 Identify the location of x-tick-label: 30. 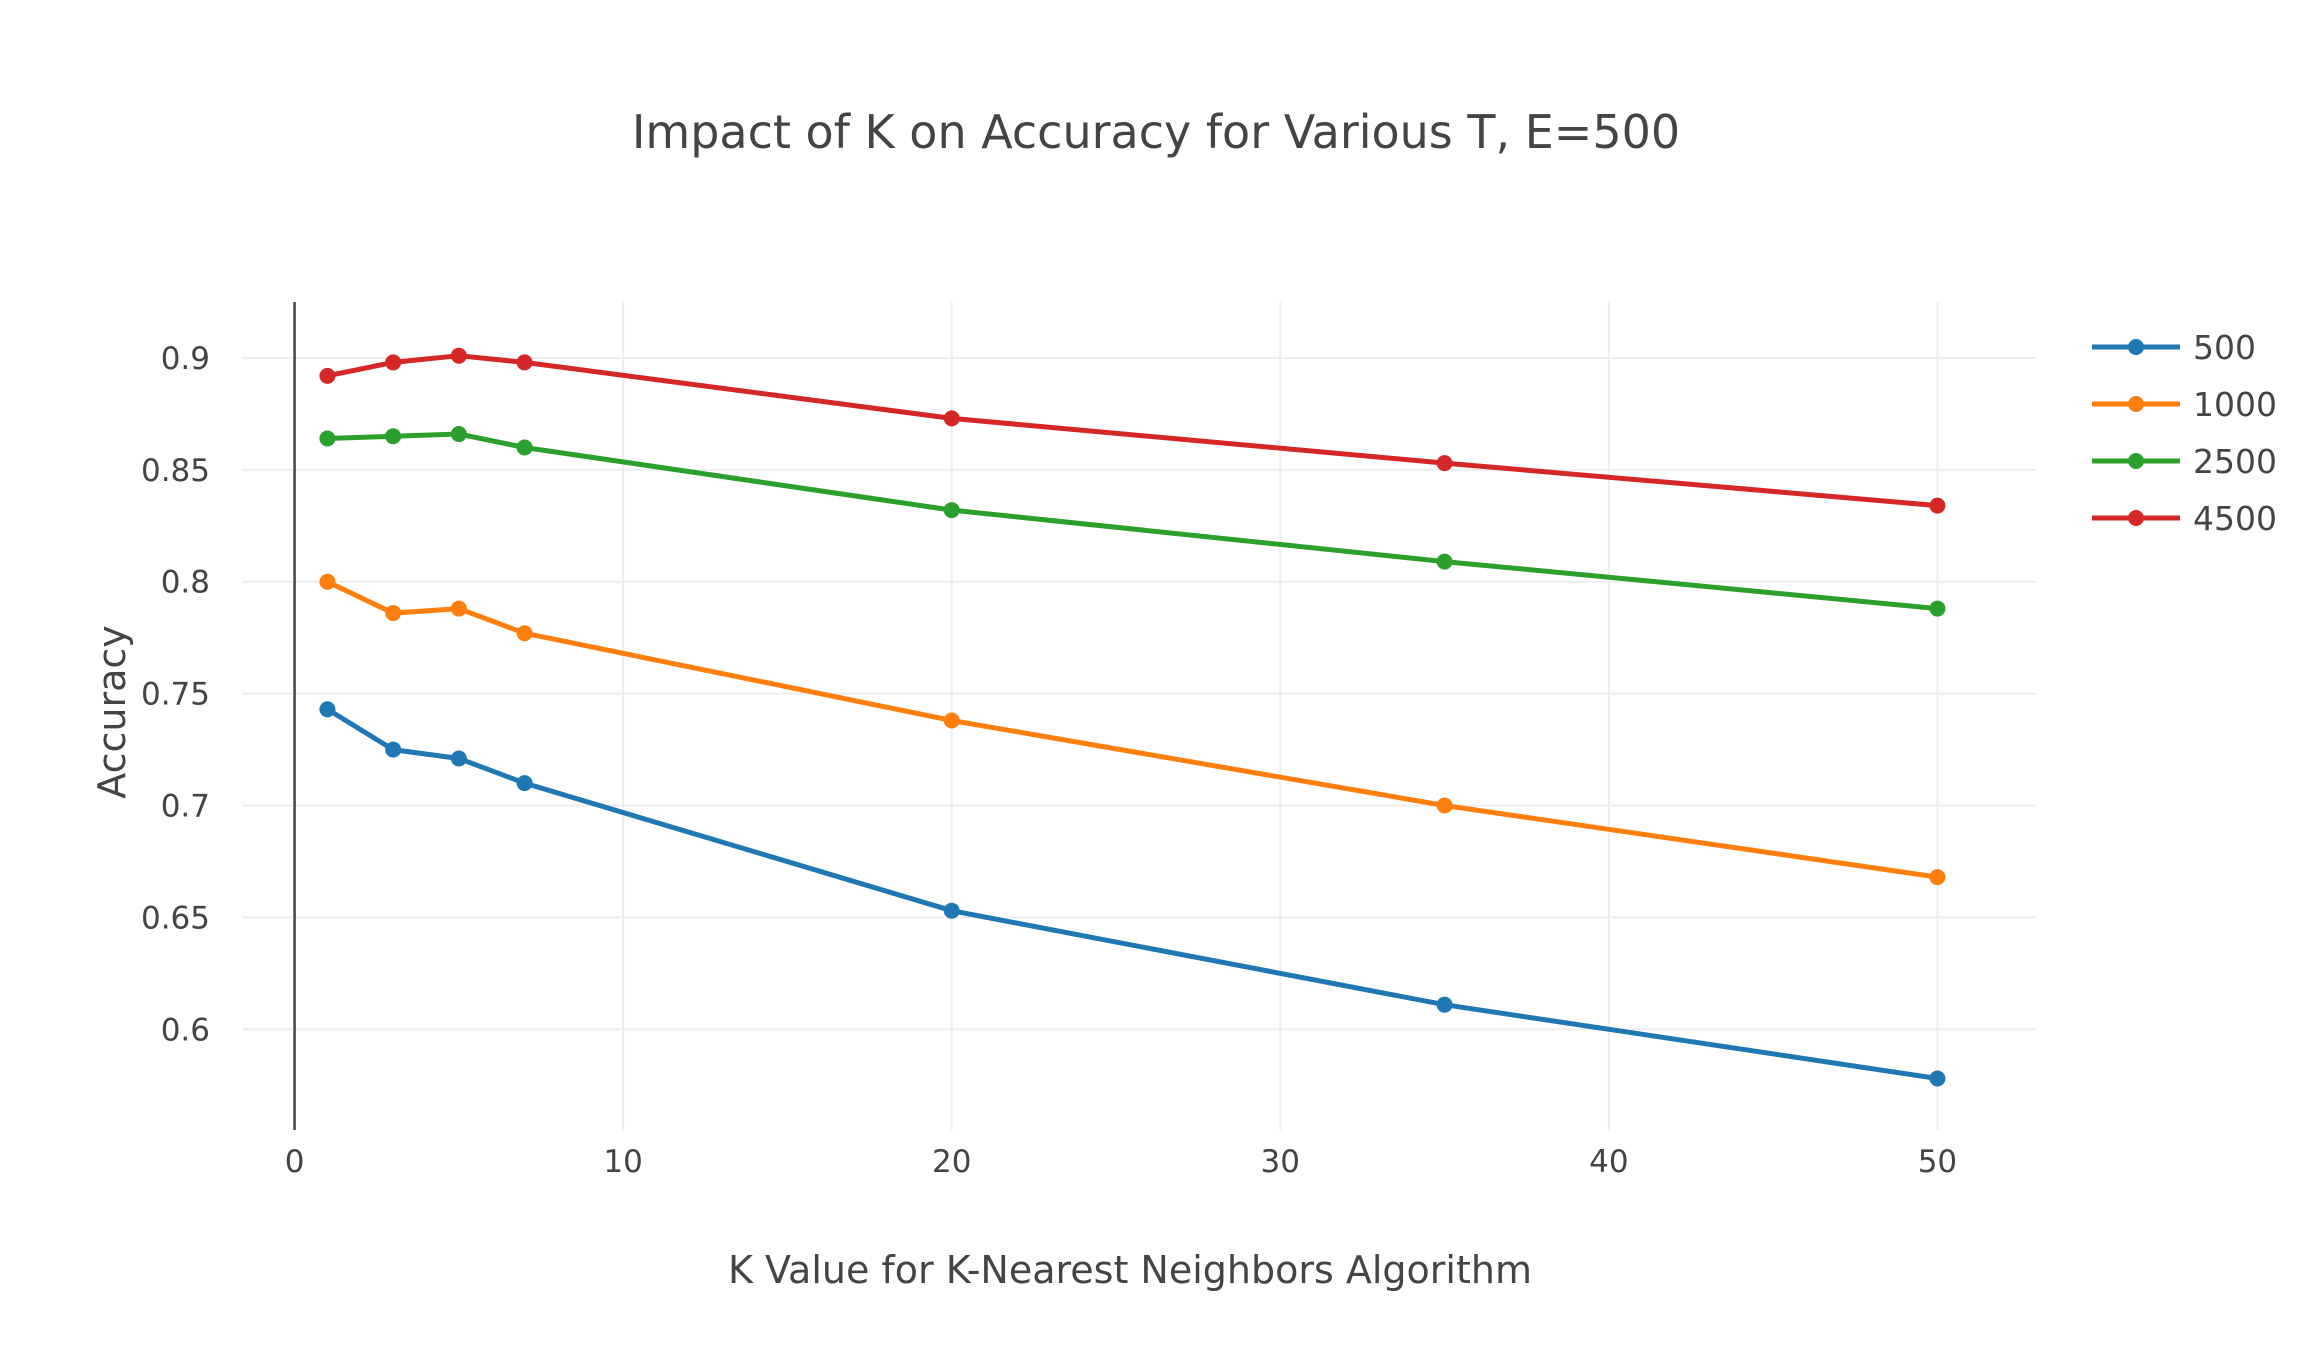
(1280, 1162).